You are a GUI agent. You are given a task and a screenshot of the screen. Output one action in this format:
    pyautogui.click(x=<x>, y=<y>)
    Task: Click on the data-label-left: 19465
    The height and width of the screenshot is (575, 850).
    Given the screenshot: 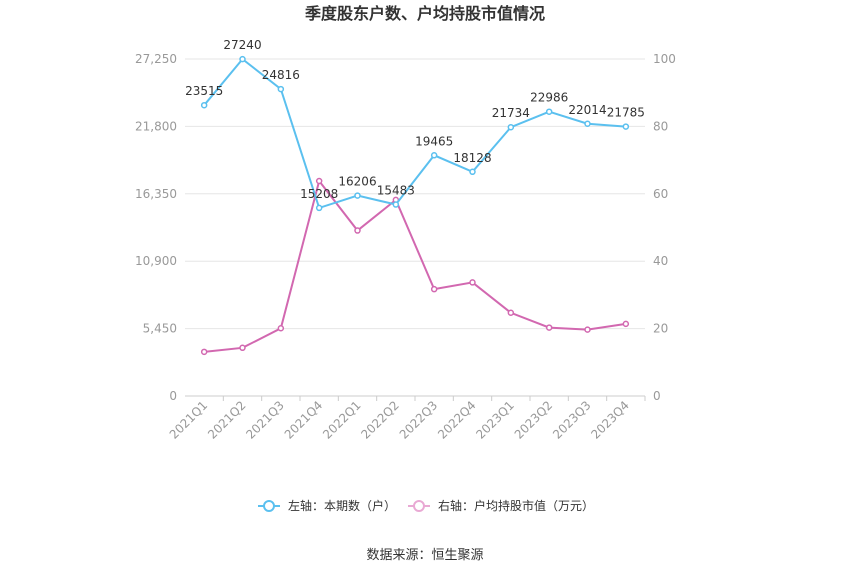 What is the action you would take?
    pyautogui.click(x=434, y=141)
    